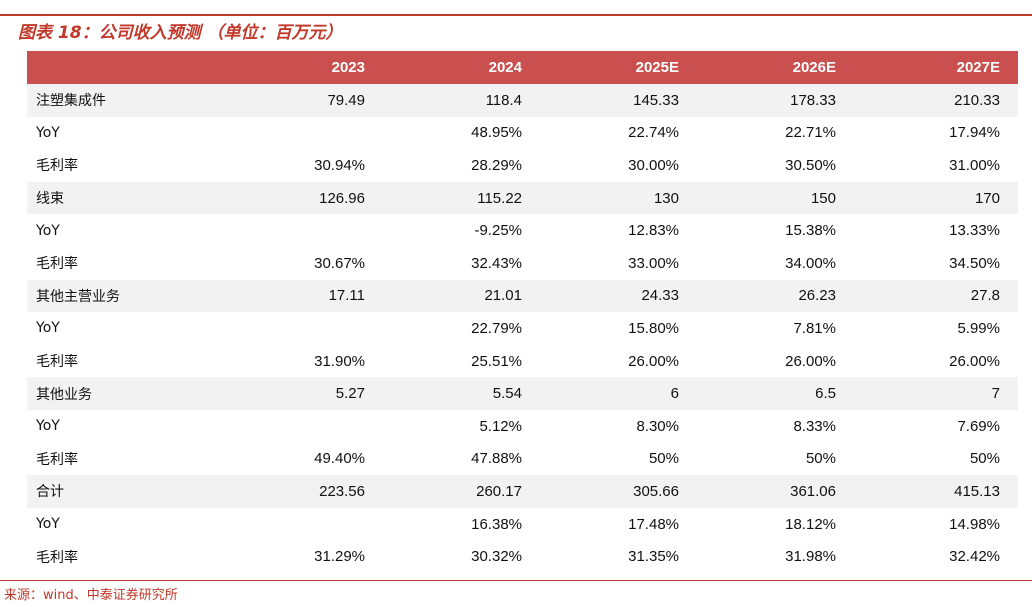 Image resolution: width=1032 pixels, height=607 pixels. What do you see at coordinates (978, 426) in the screenshot?
I see `value-cell: 7.69%` at bounding box center [978, 426].